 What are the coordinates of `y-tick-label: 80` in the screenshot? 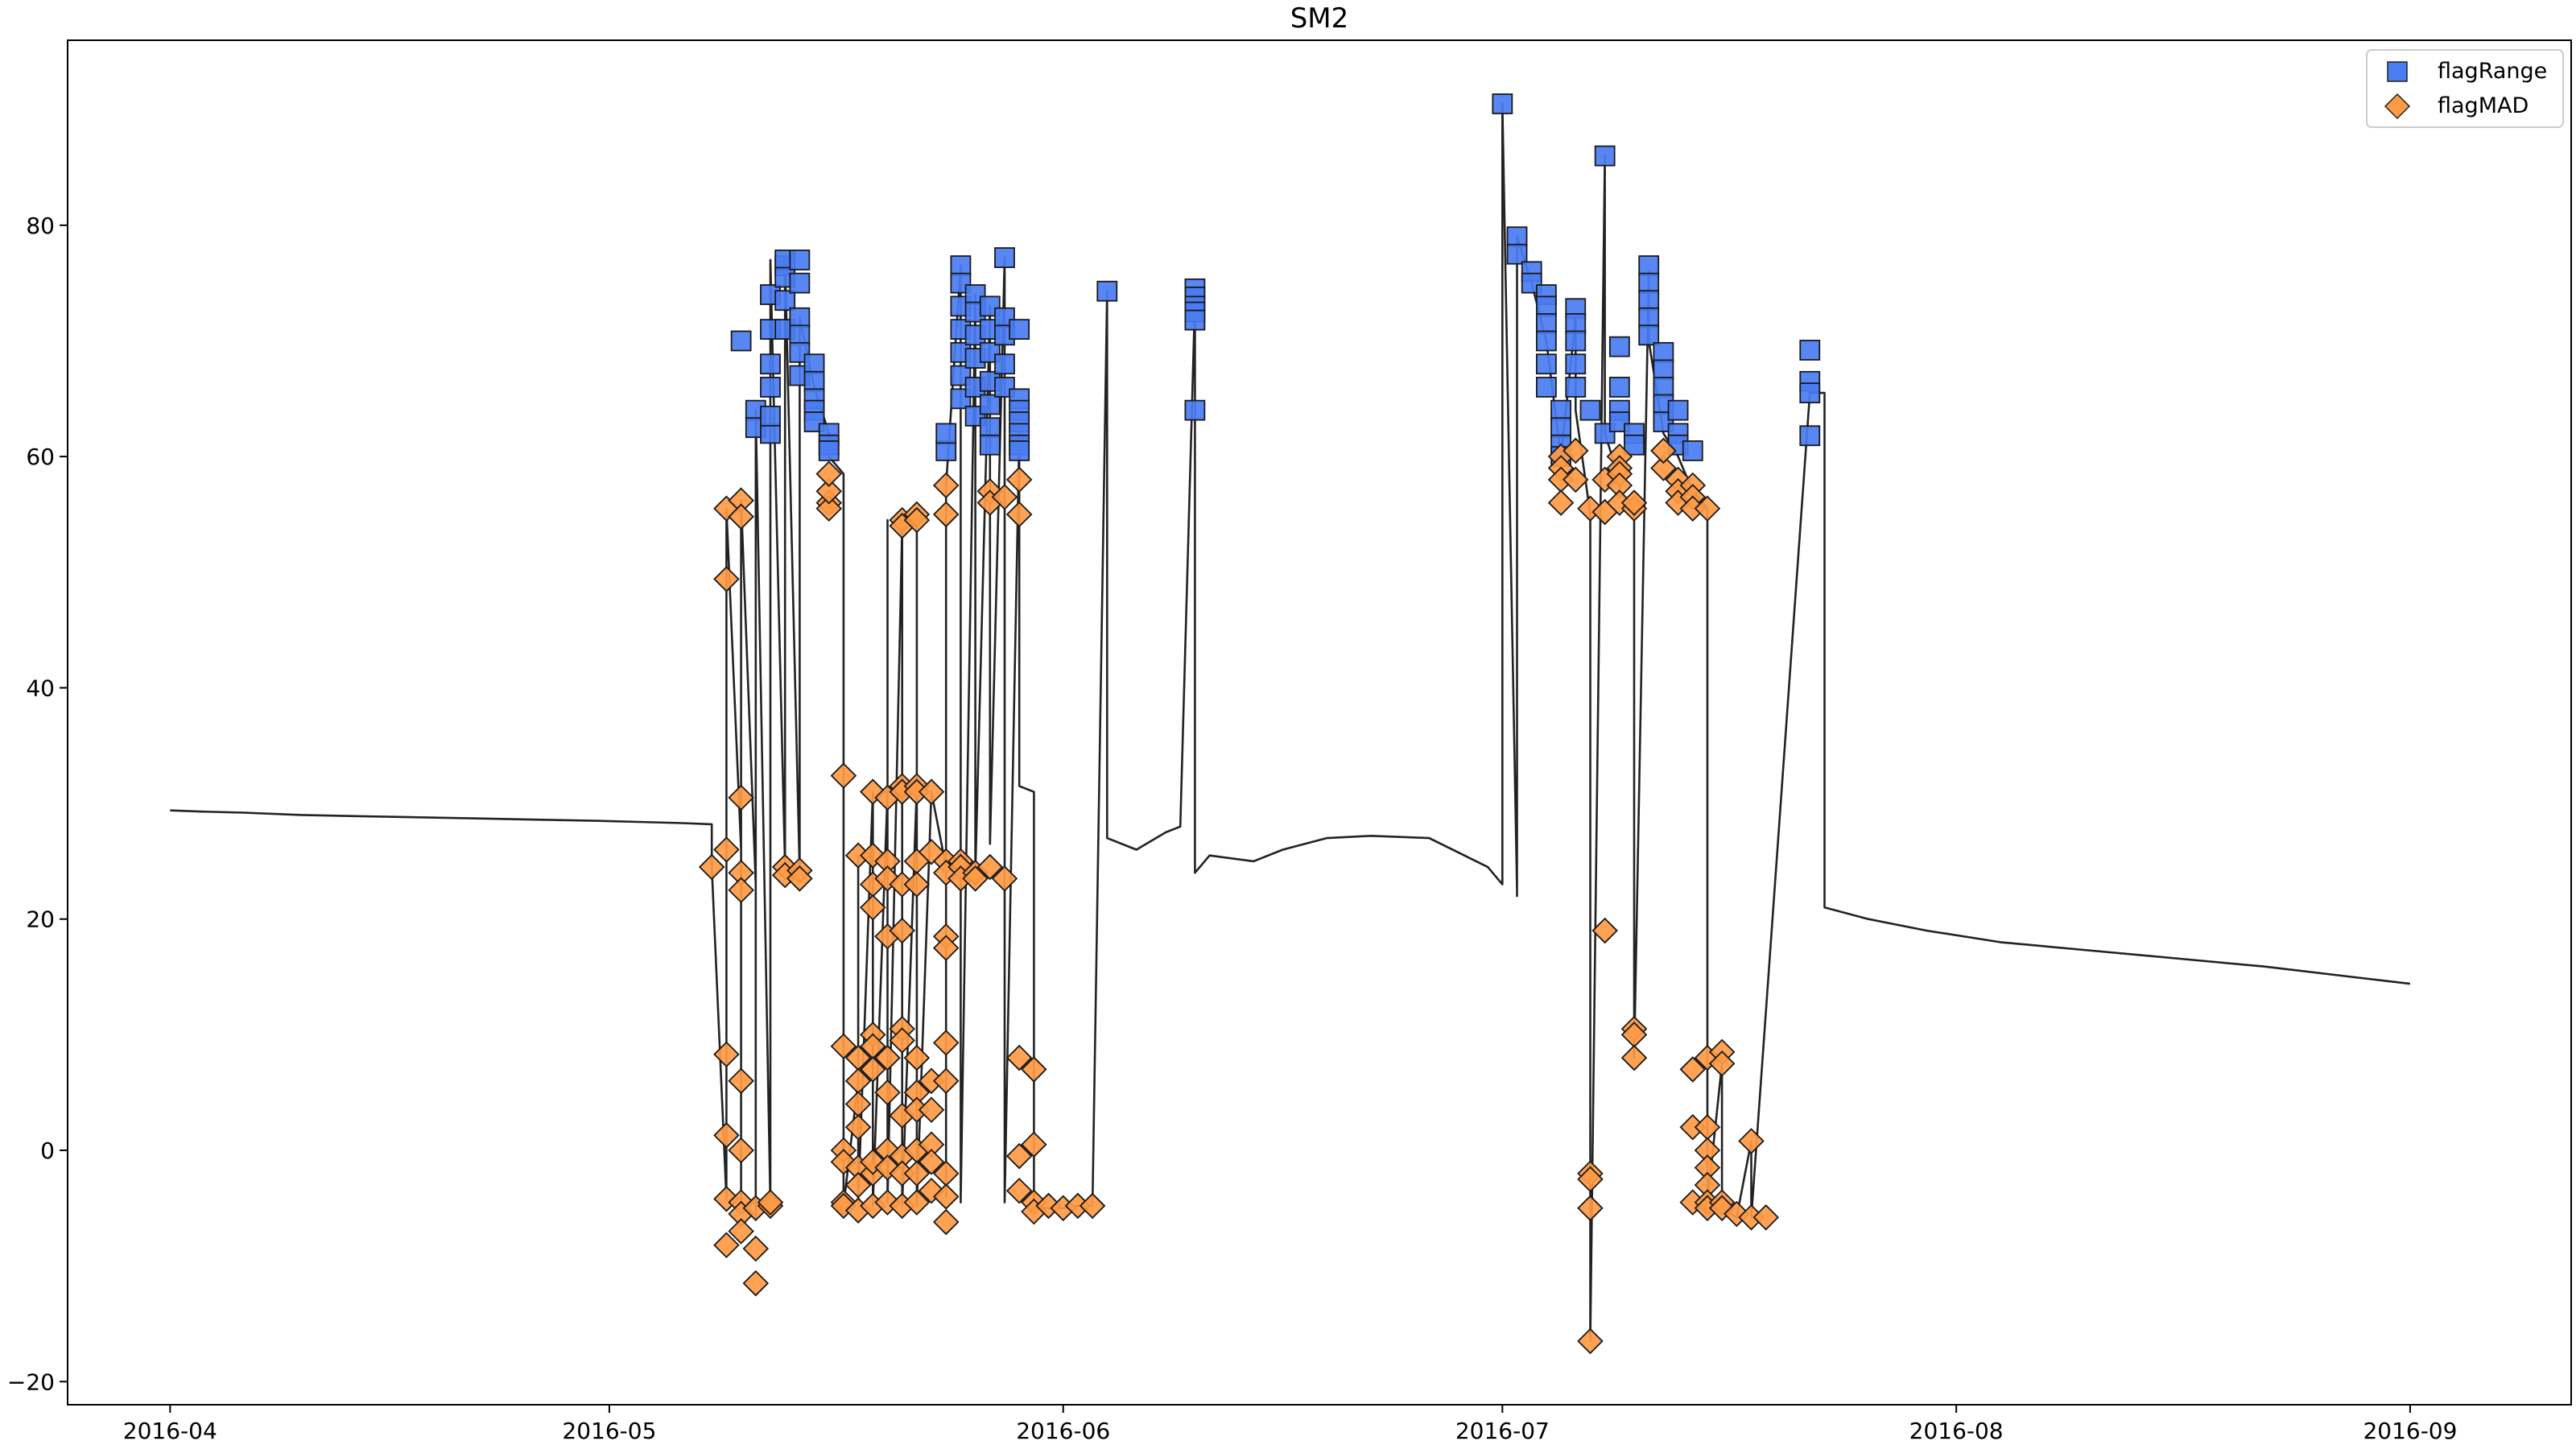 It's located at (40, 226).